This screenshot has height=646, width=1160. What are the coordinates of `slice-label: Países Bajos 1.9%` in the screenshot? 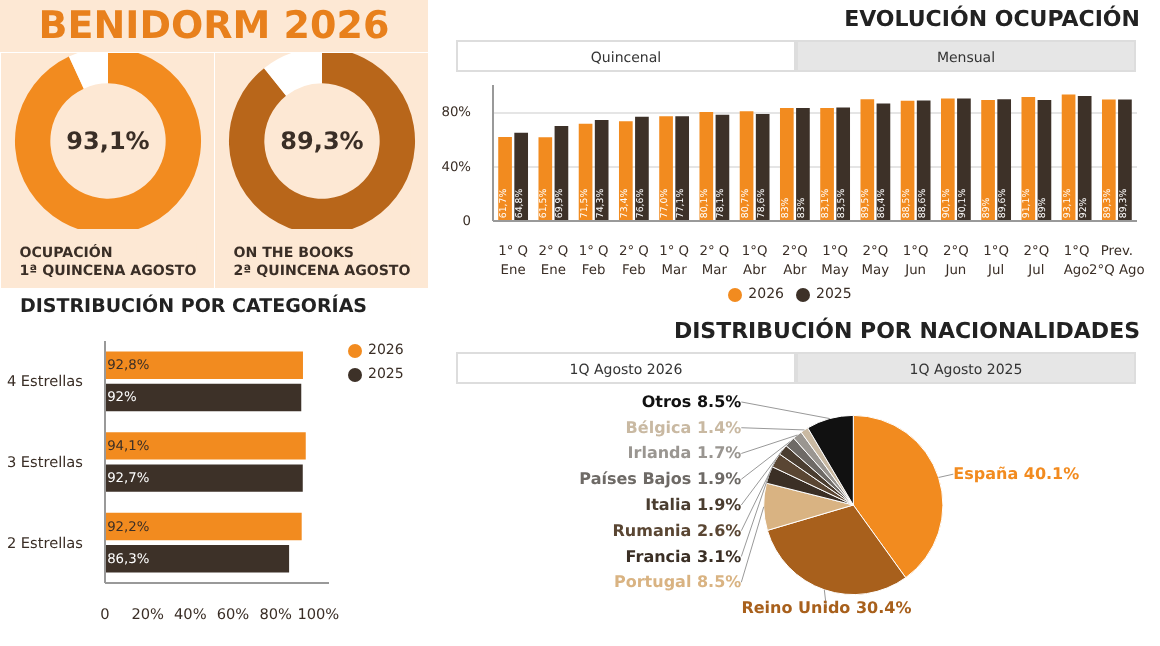 It's located at (660, 479).